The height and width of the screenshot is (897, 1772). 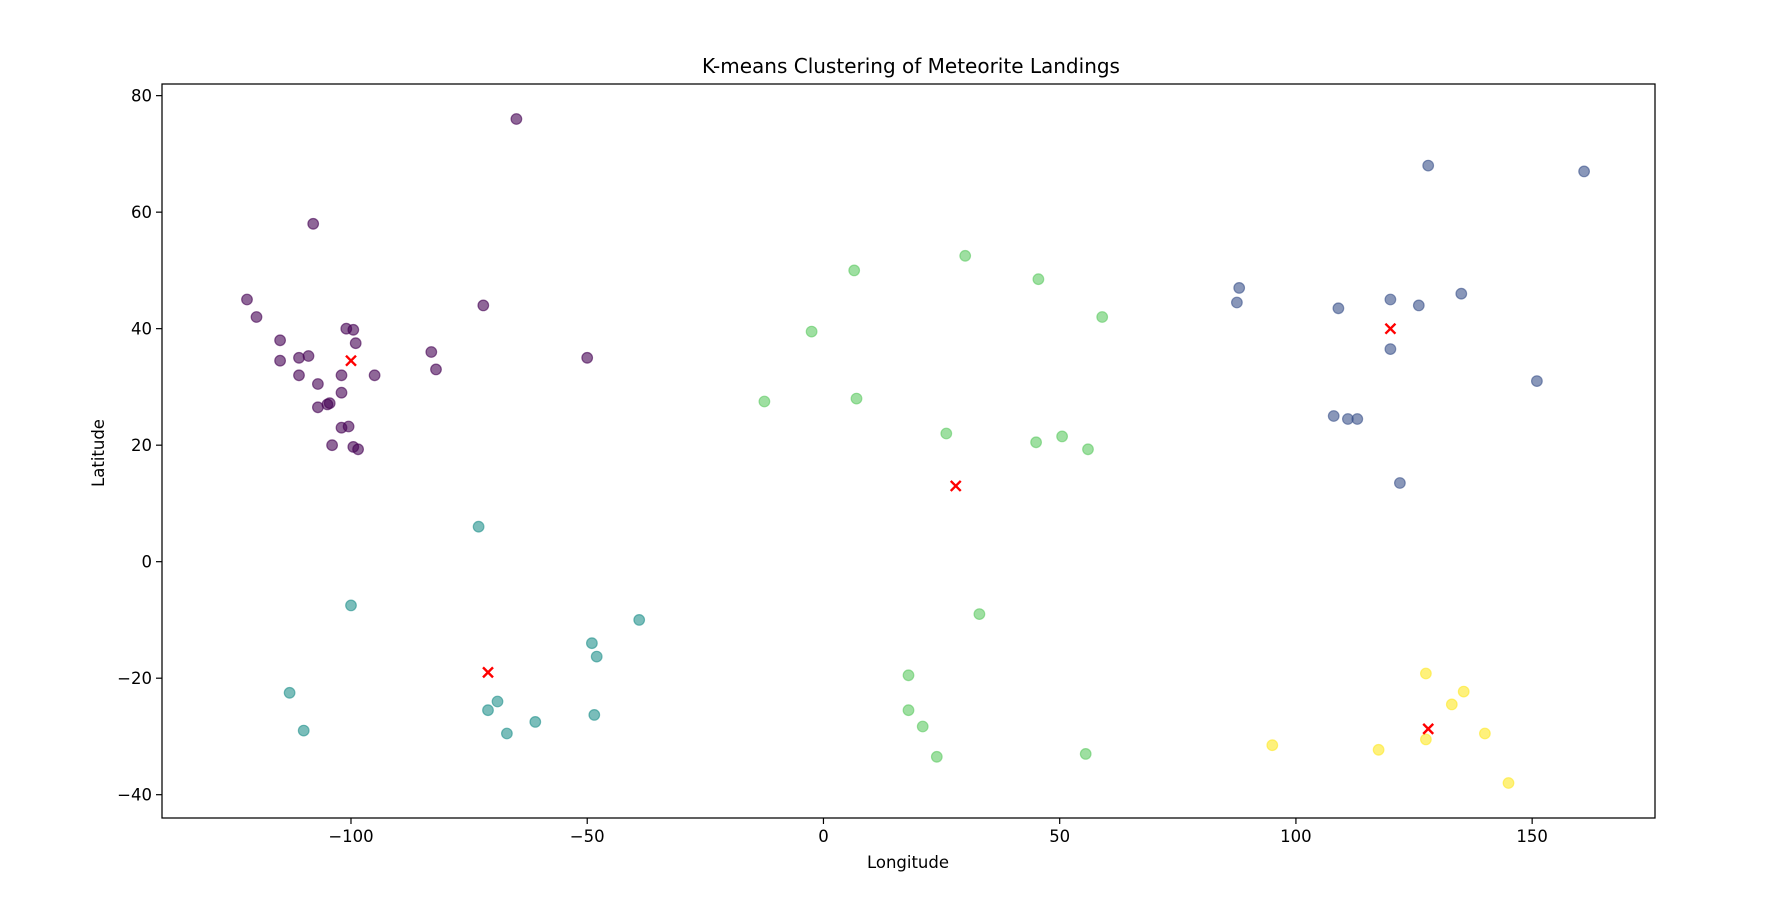 I want to click on y-tick-label: 80, so click(x=141, y=96).